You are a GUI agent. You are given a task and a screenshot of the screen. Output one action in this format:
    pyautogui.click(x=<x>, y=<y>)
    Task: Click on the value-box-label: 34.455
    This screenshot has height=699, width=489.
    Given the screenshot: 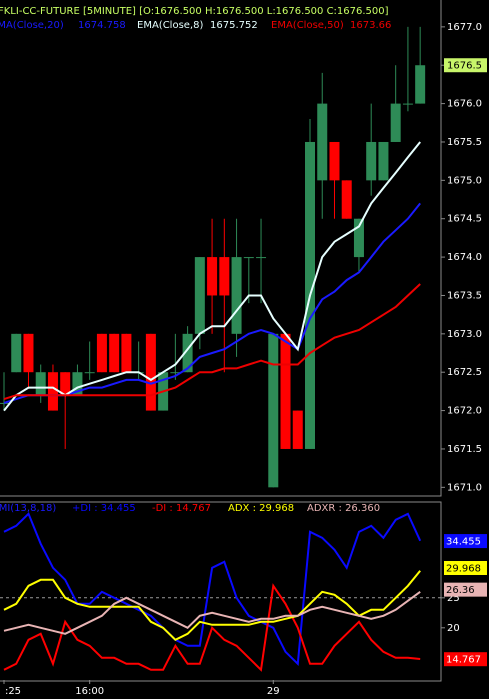 What is the action you would take?
    pyautogui.click(x=463, y=542)
    